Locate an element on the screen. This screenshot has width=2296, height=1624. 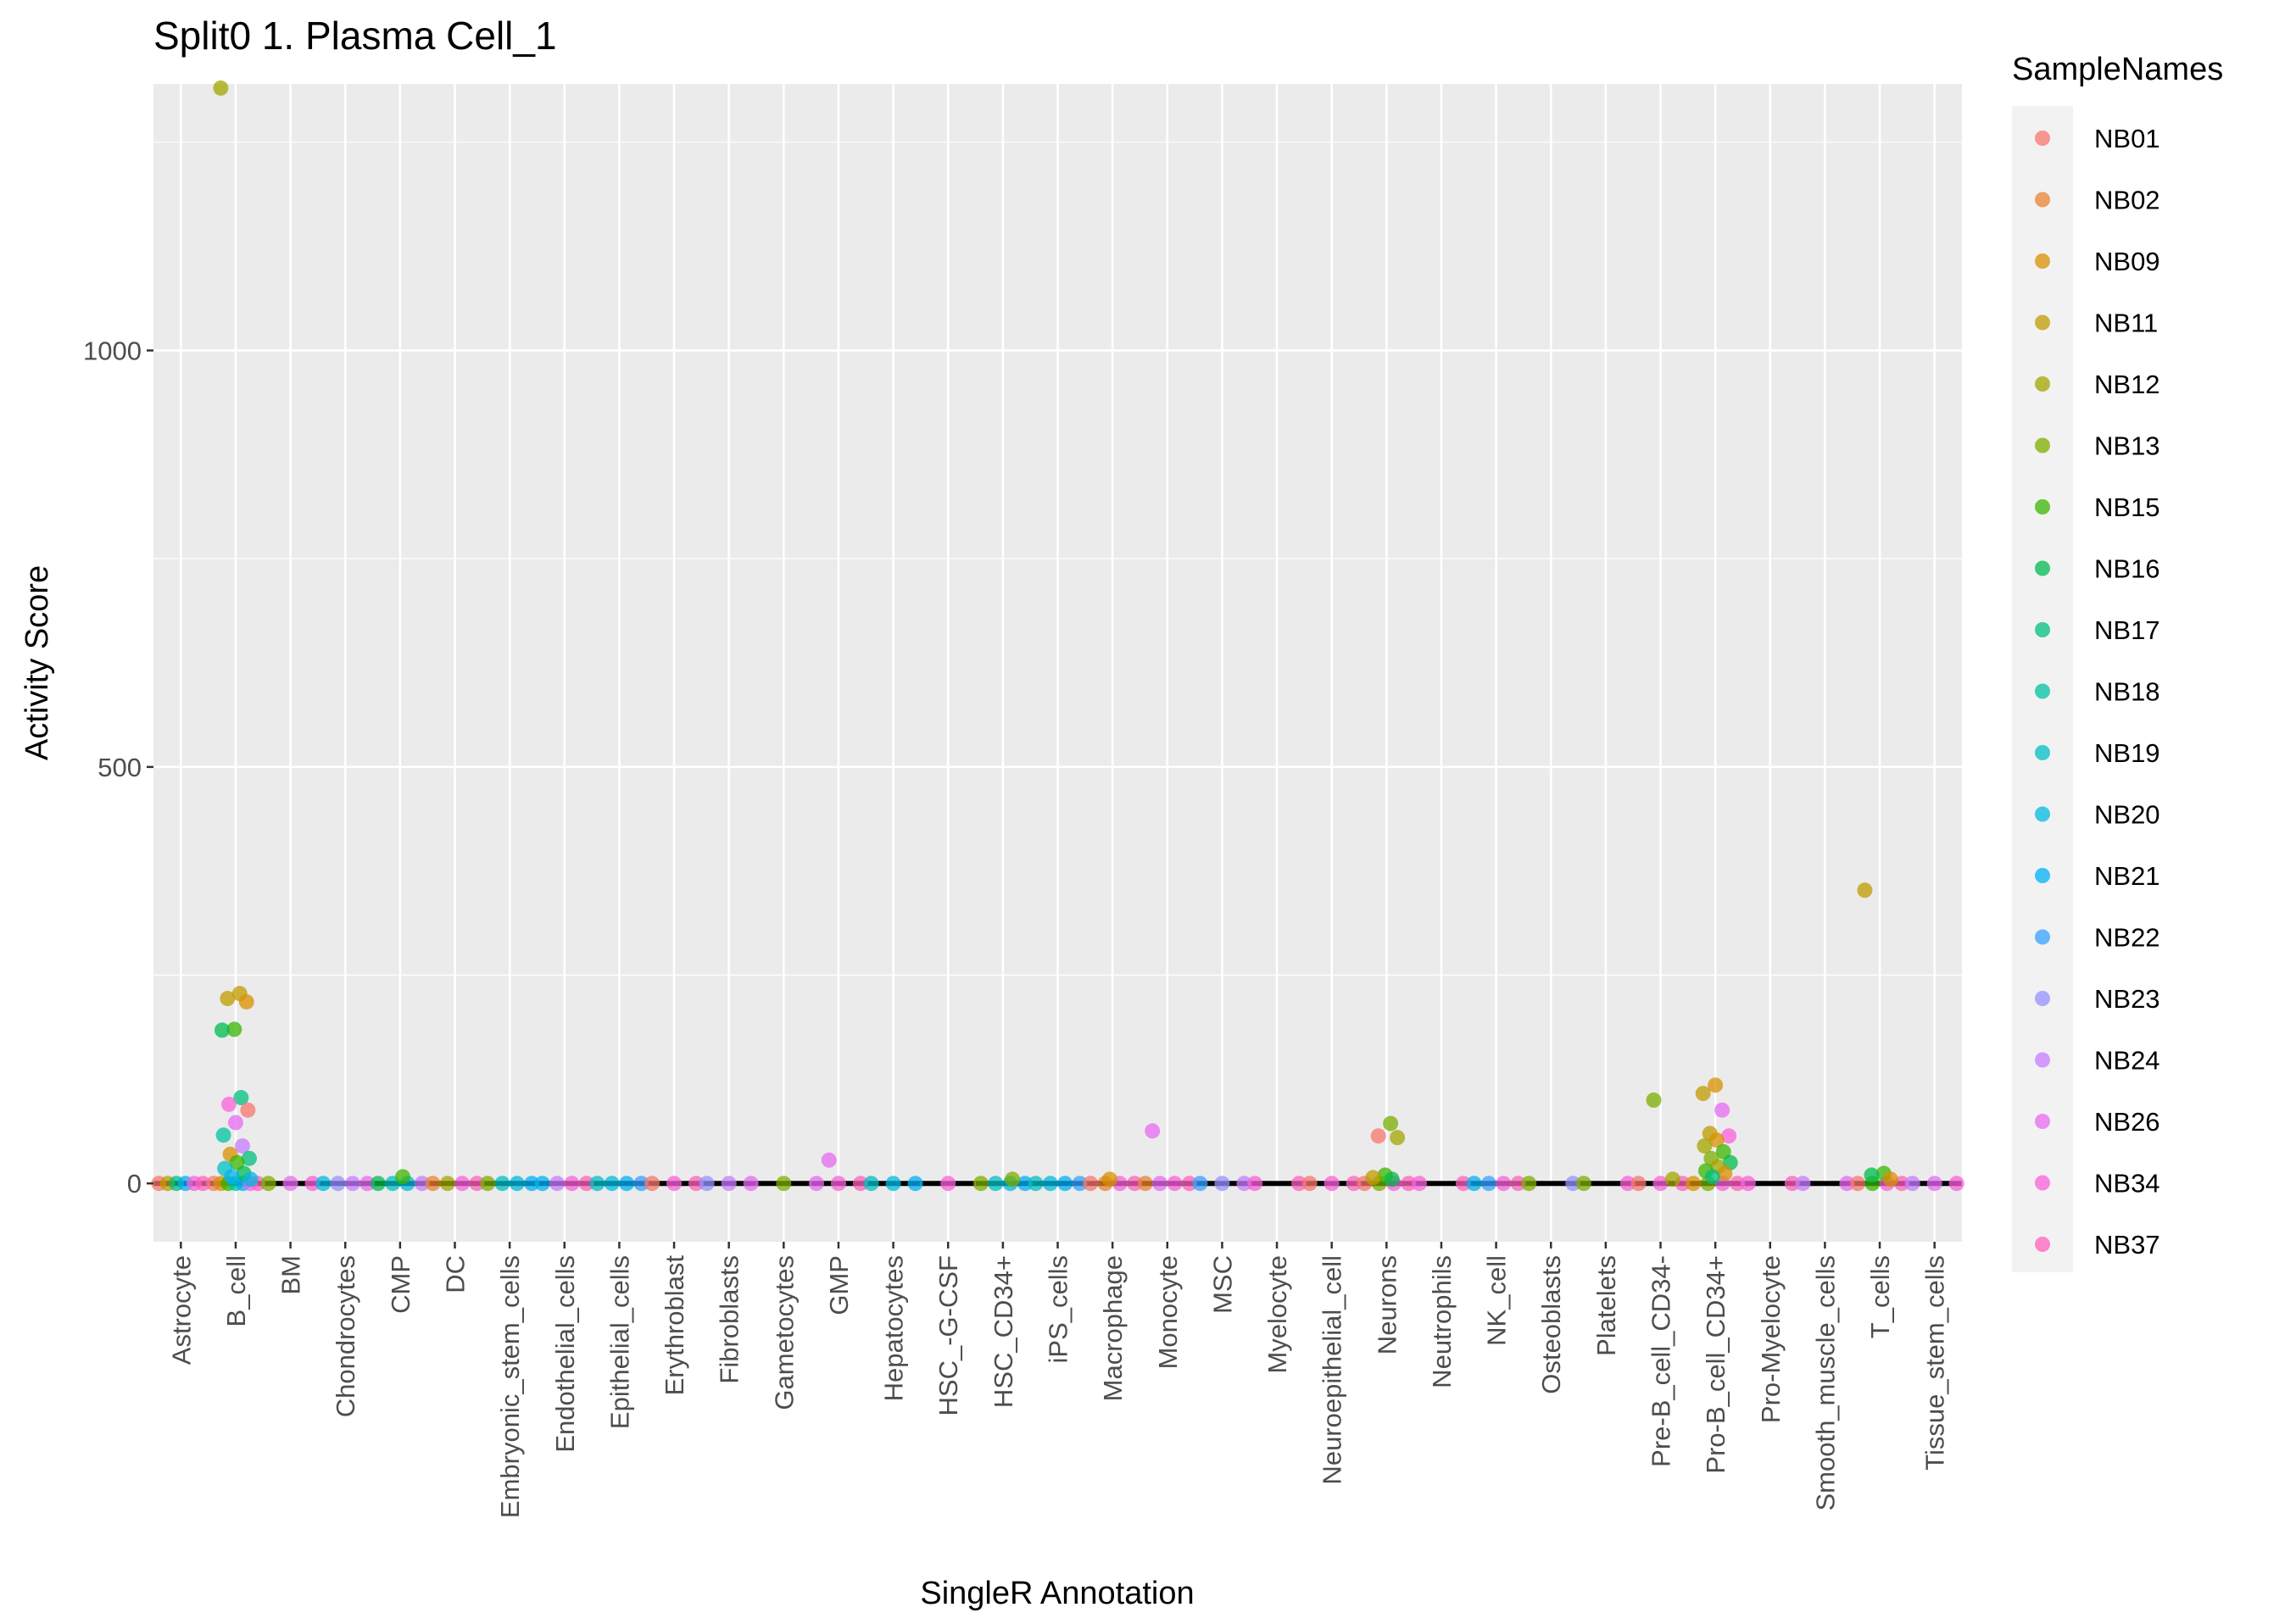
x-tick-label: NK_cell is located at coordinates (1497, 1300).